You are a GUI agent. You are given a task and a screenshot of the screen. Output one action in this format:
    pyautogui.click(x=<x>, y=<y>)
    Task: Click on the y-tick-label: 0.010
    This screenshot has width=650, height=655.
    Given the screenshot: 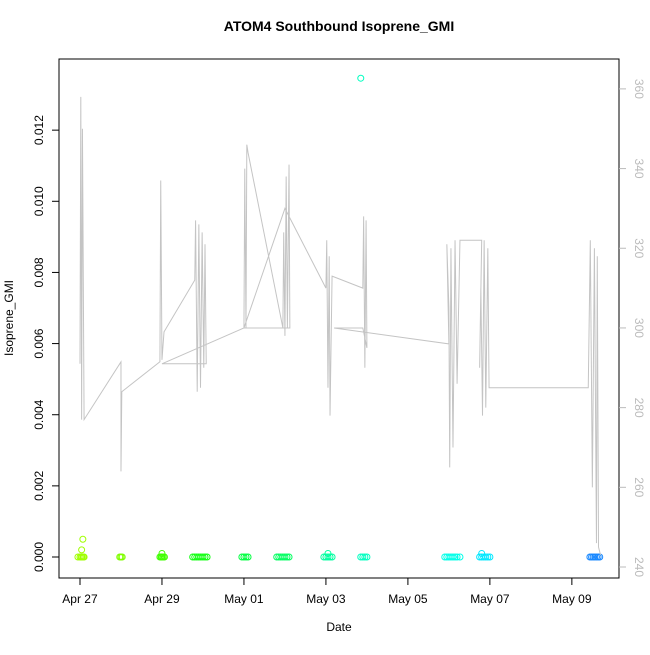 What is the action you would take?
    pyautogui.click(x=39, y=201)
    